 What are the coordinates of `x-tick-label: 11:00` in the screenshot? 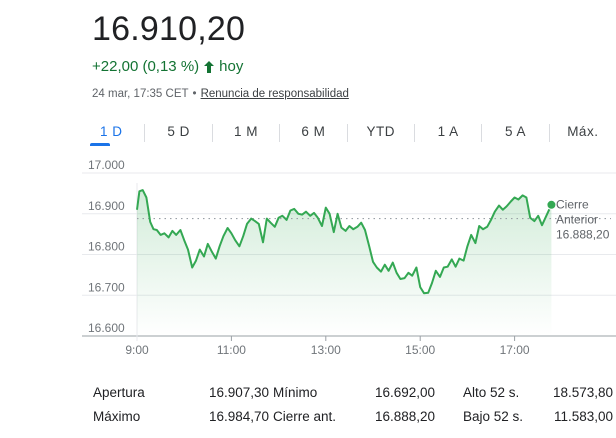 It's located at (231, 350).